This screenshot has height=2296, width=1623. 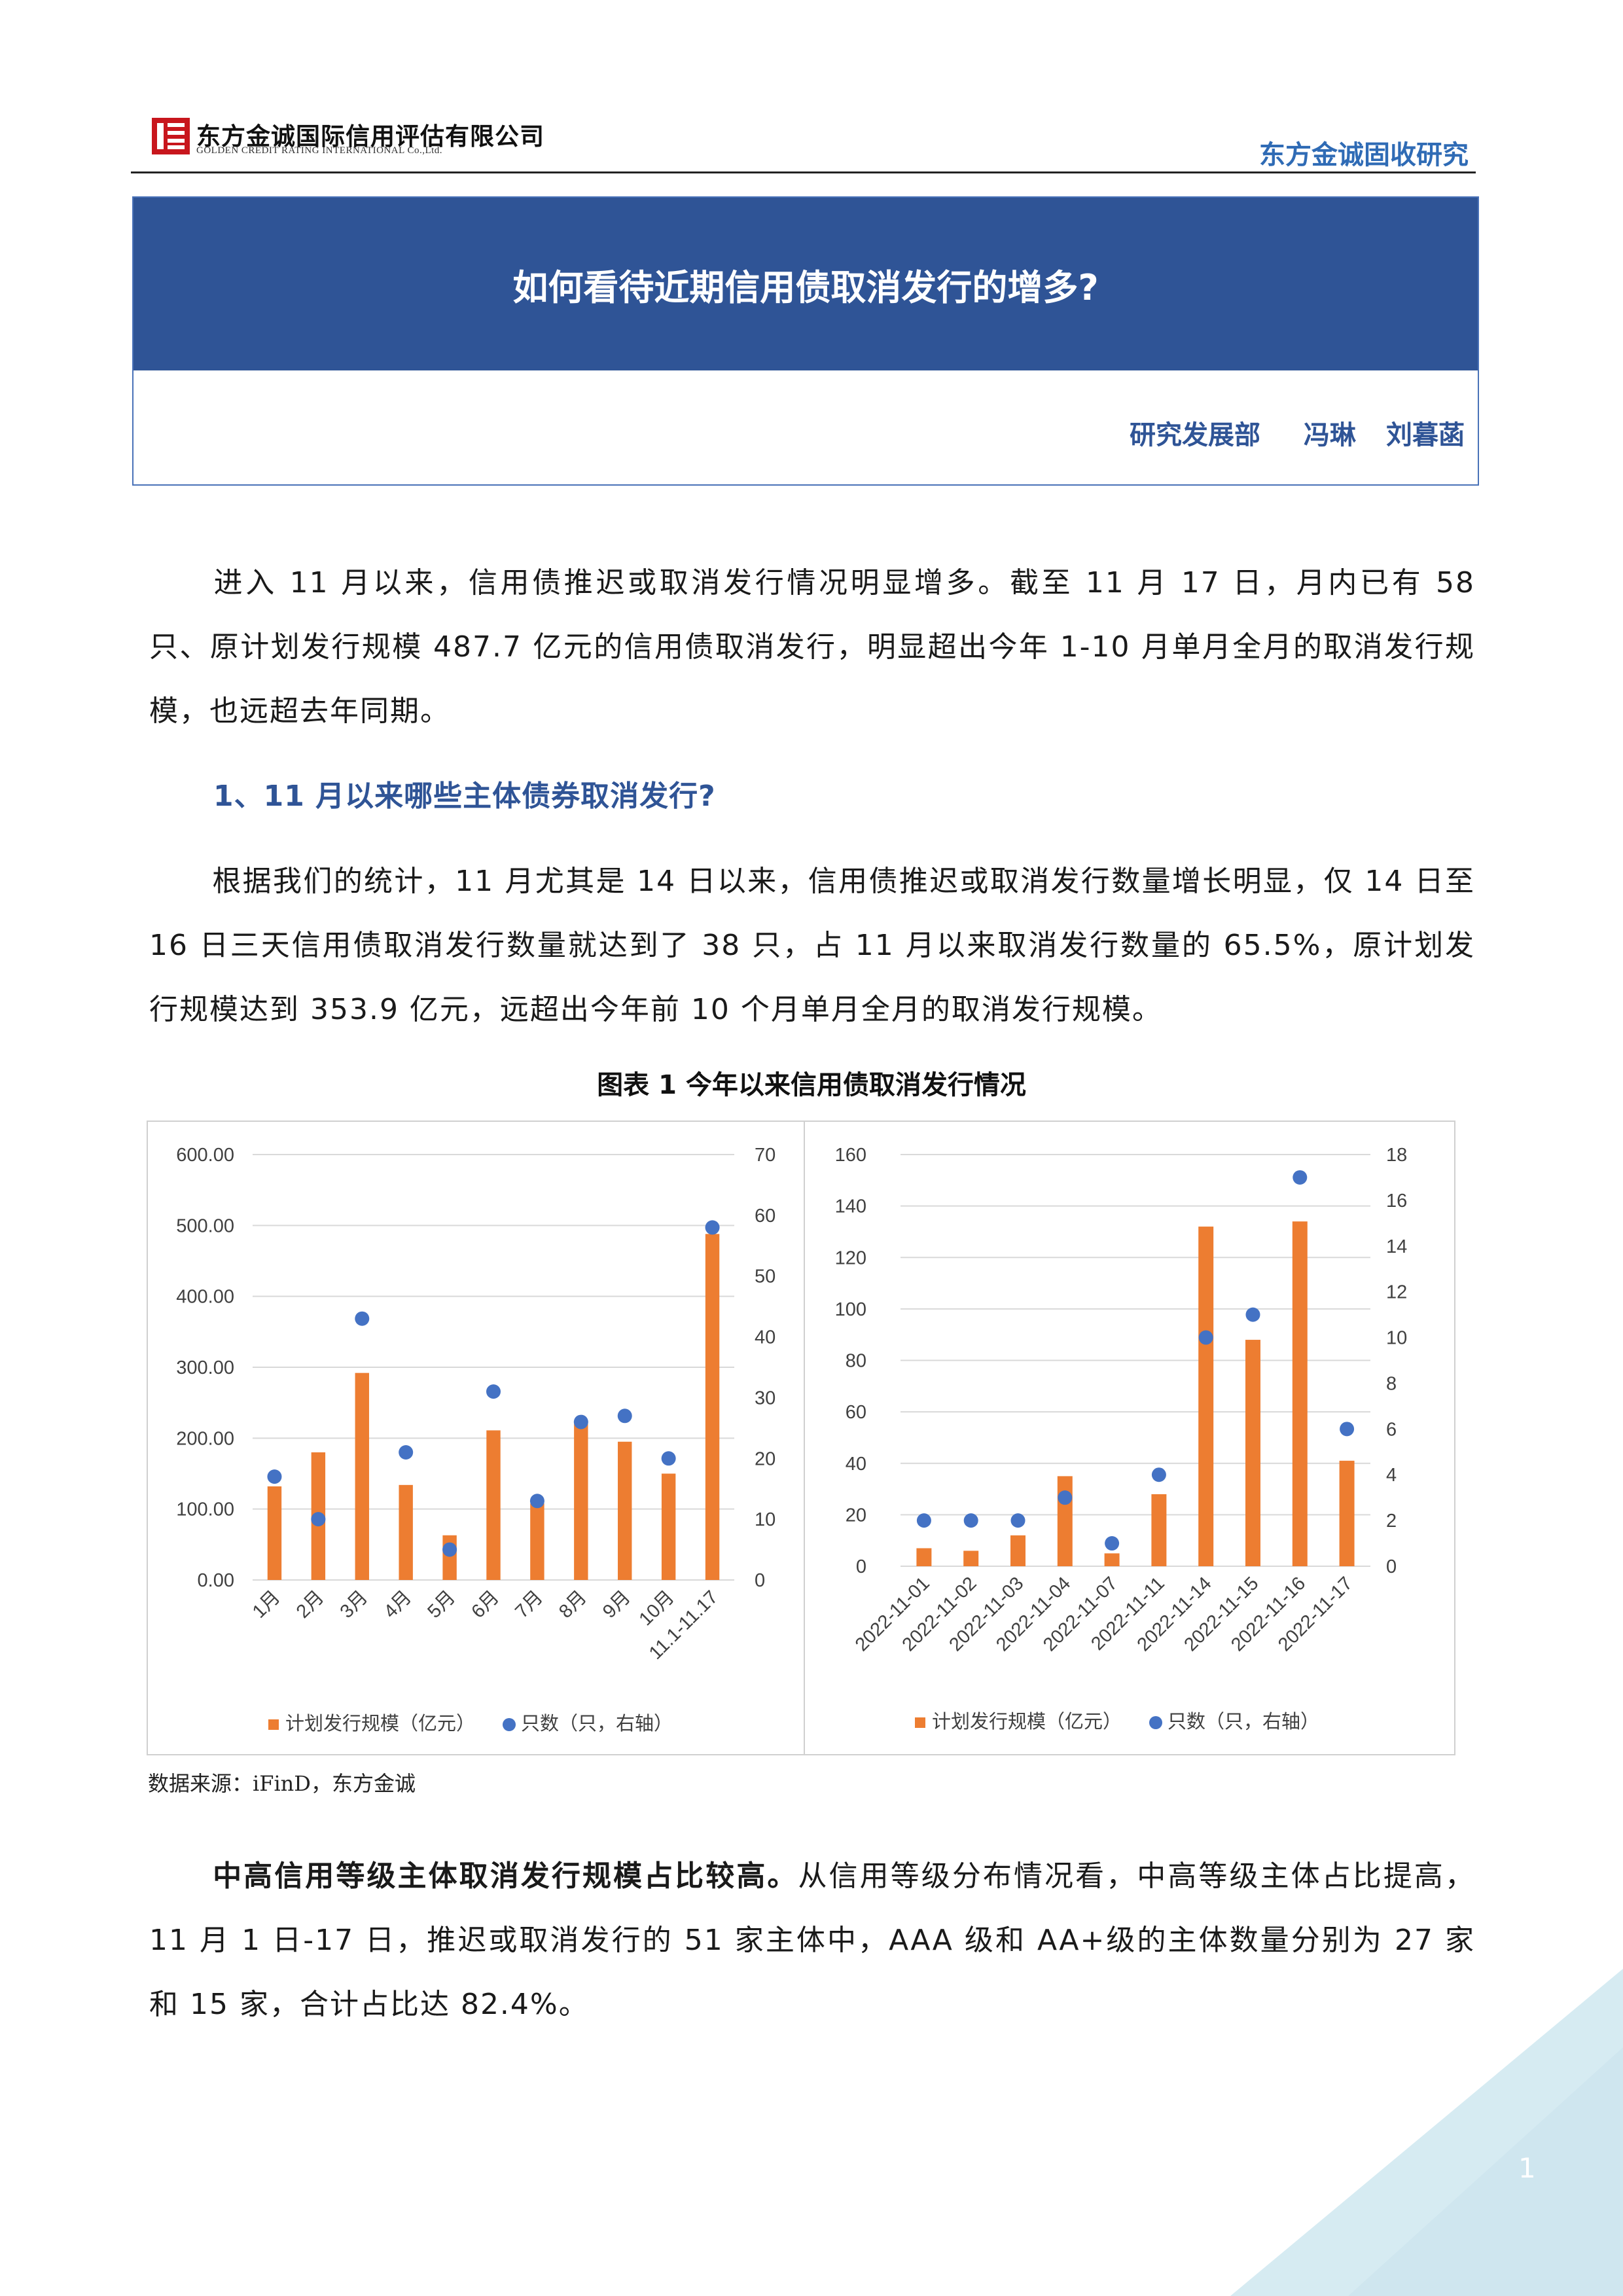 I want to click on y-tick-label-right: 18, so click(x=1397, y=1155).